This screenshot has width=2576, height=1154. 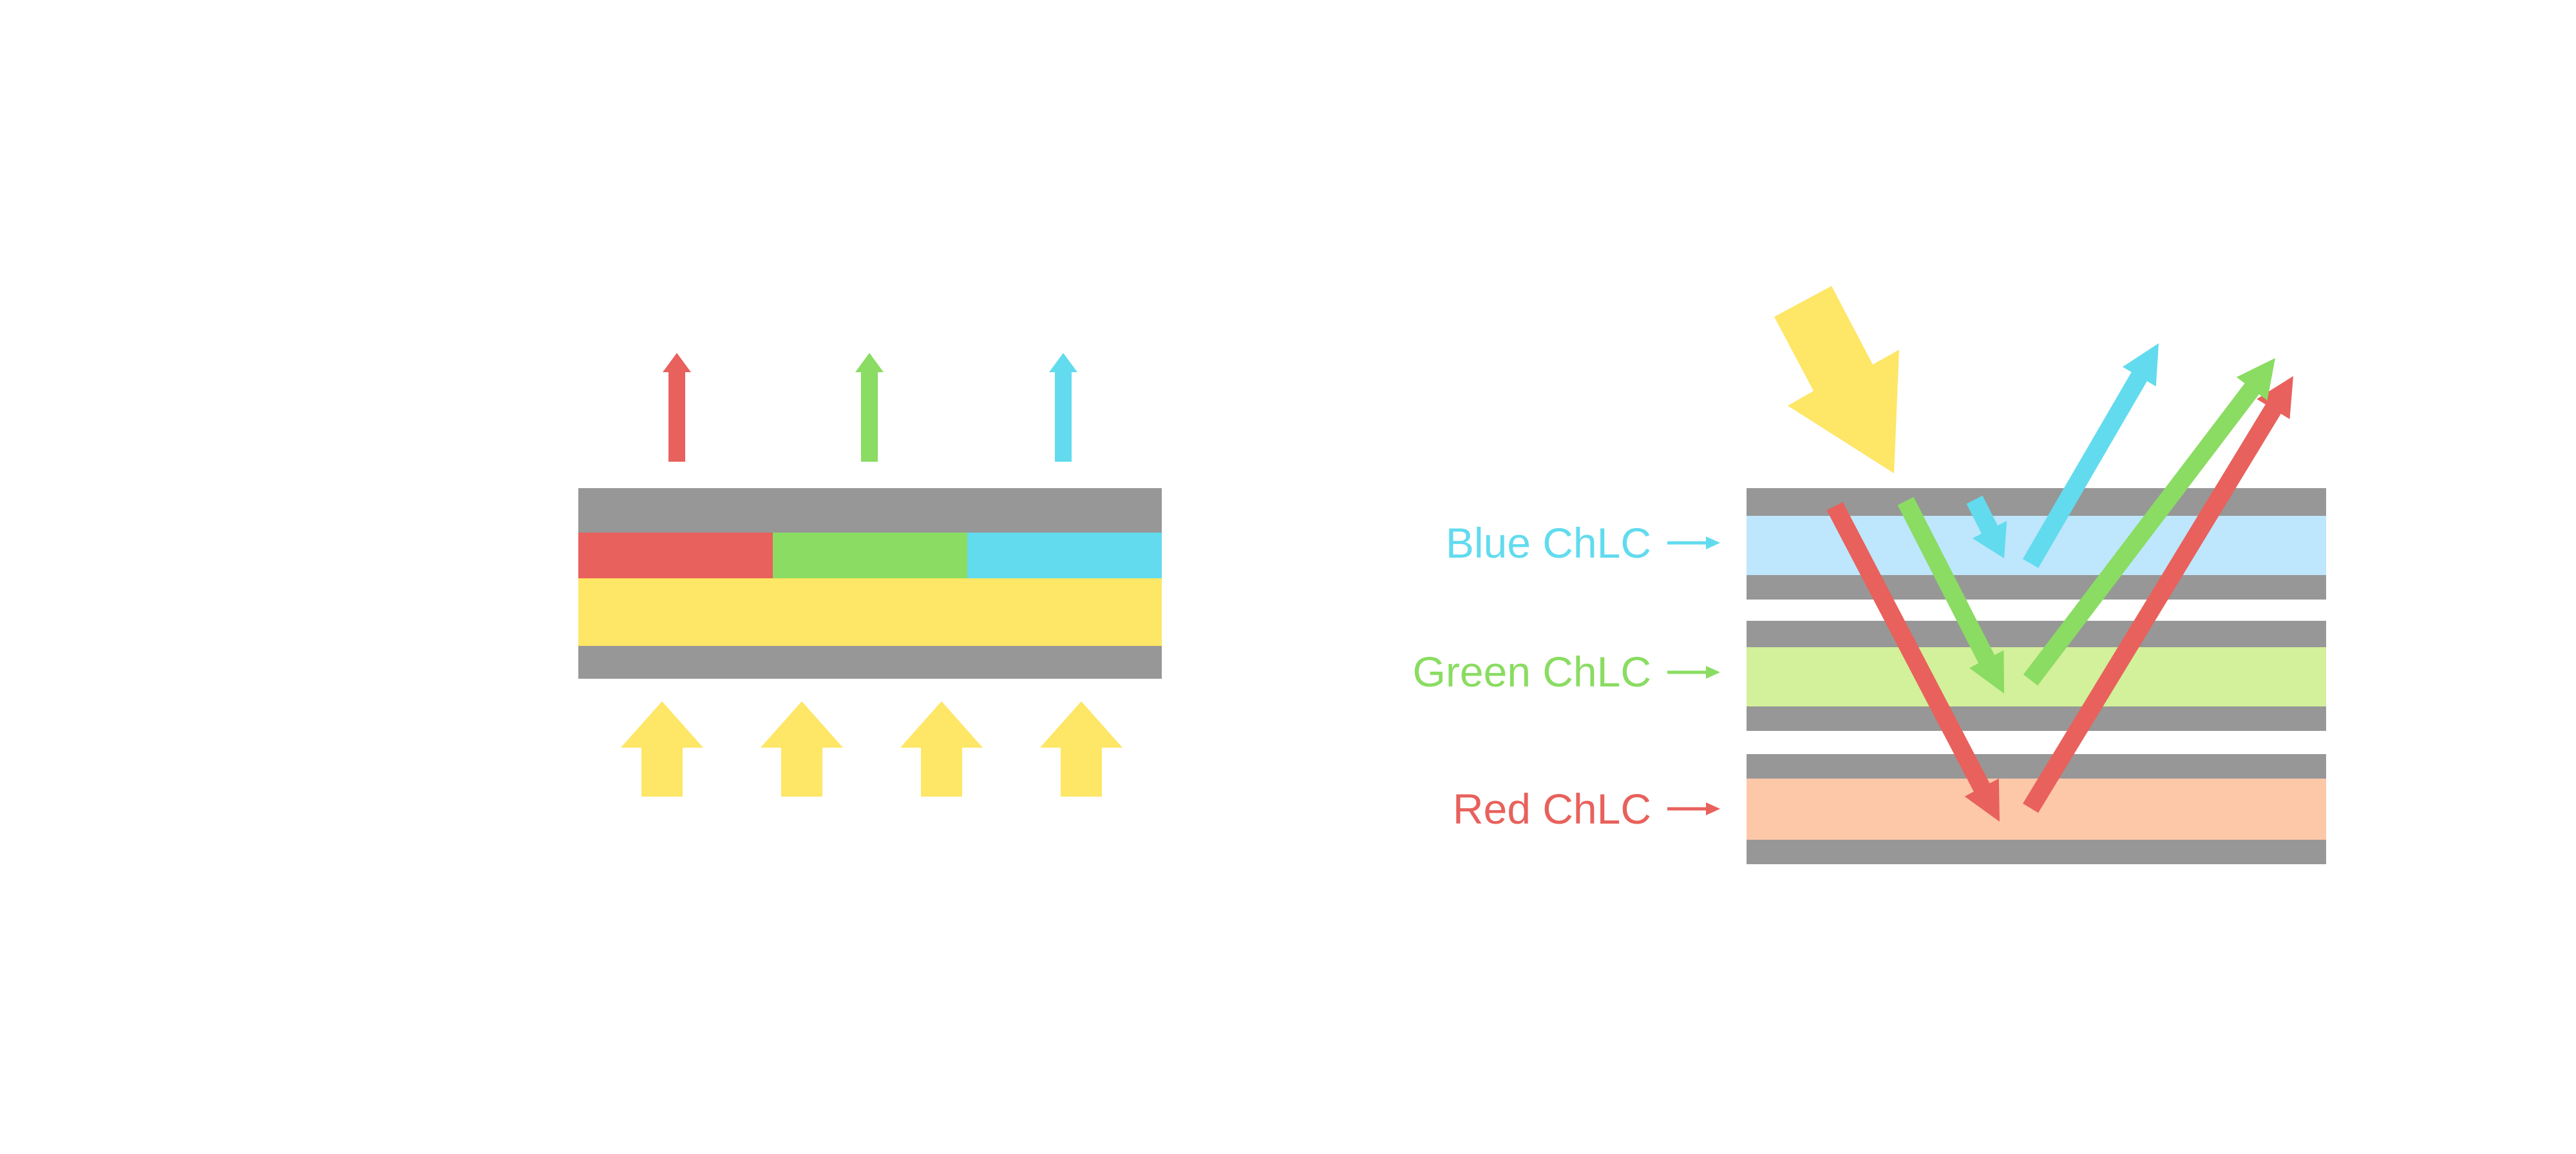 I want to click on green-chlc-label: Green ChLC, so click(x=1531, y=671).